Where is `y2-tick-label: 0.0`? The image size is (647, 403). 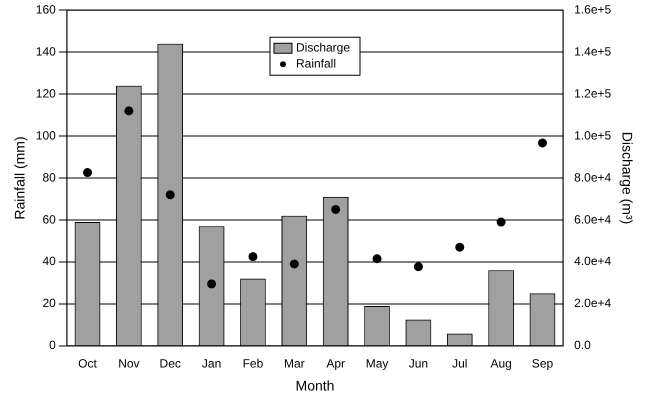 y2-tick-label: 0.0 is located at coordinates (583, 345).